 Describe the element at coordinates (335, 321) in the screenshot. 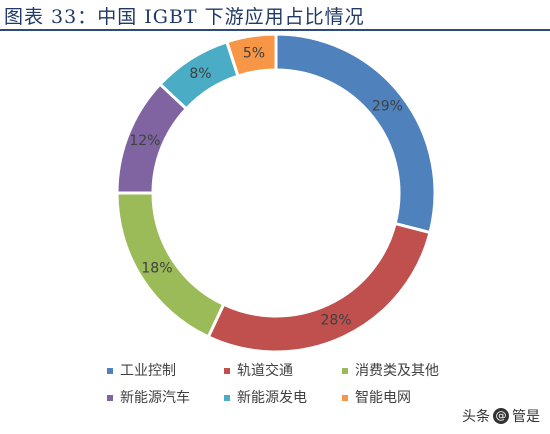

I see `slice-label-轨道交通: 28%` at that location.